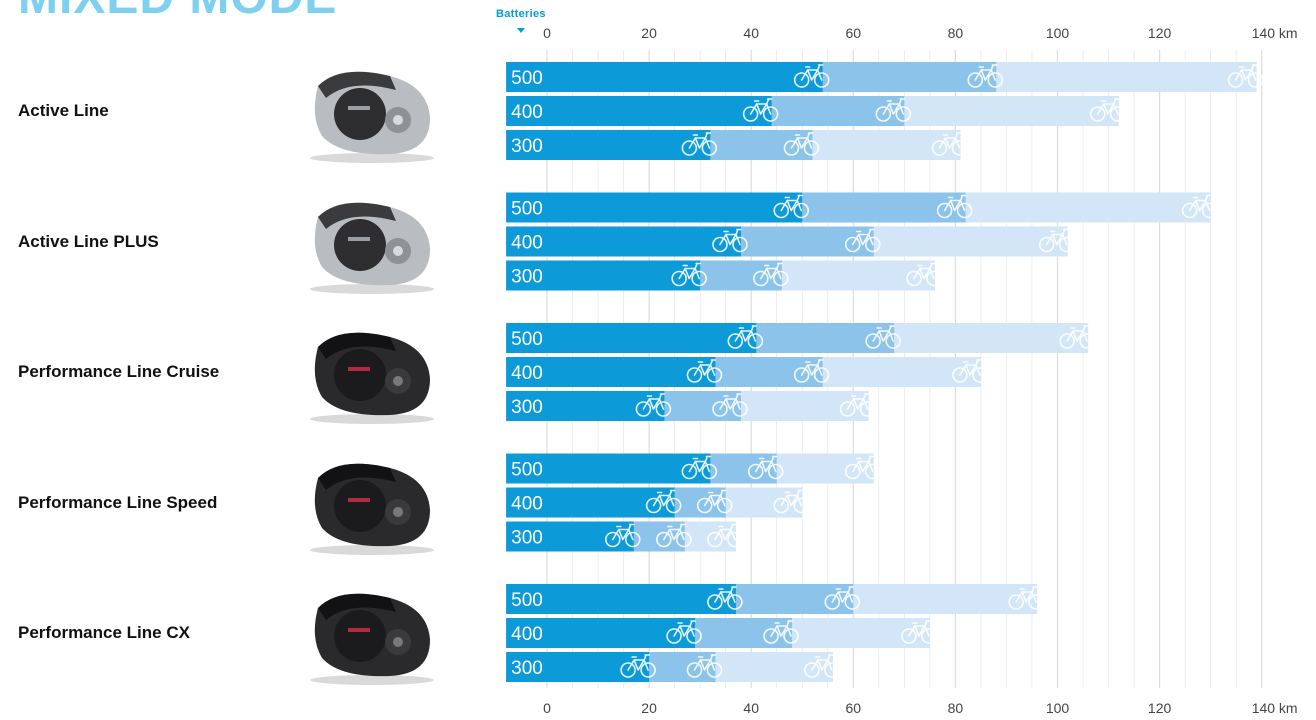 This screenshot has width=1316, height=720. Describe the element at coordinates (521, 14) in the screenshot. I see `batteries-label: Batteries` at that location.